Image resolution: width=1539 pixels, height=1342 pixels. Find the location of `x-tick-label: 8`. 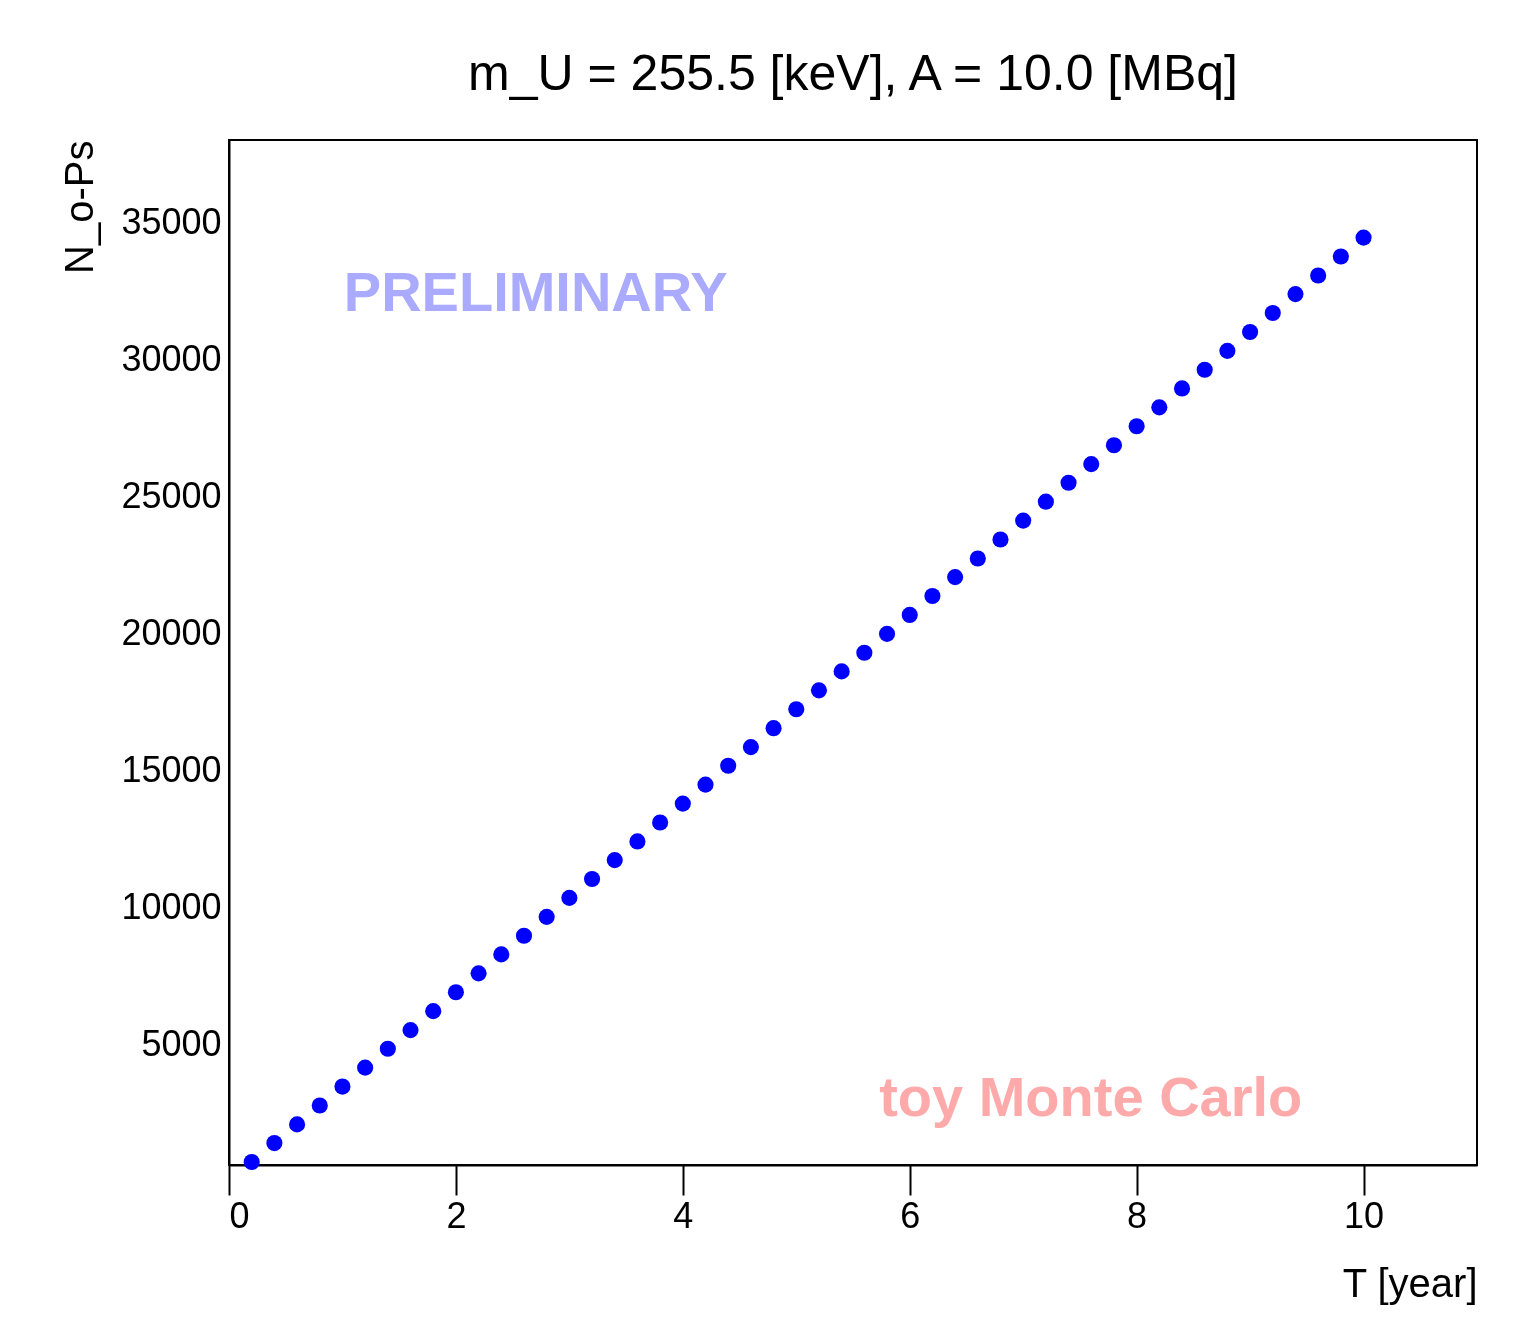

x-tick-label: 8 is located at coordinates (1137, 1215).